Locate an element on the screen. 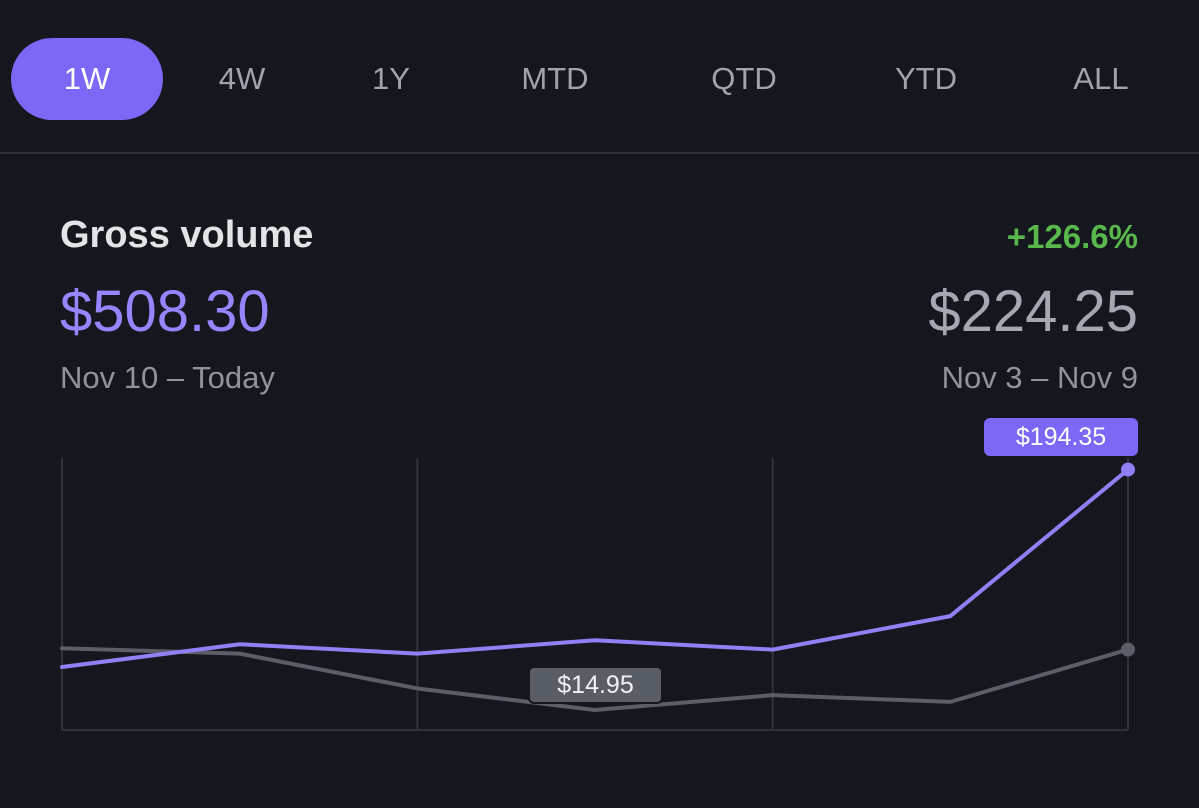 Image resolution: width=1199 pixels, height=808 pixels. metric-title: Gross volume is located at coordinates (187, 235).